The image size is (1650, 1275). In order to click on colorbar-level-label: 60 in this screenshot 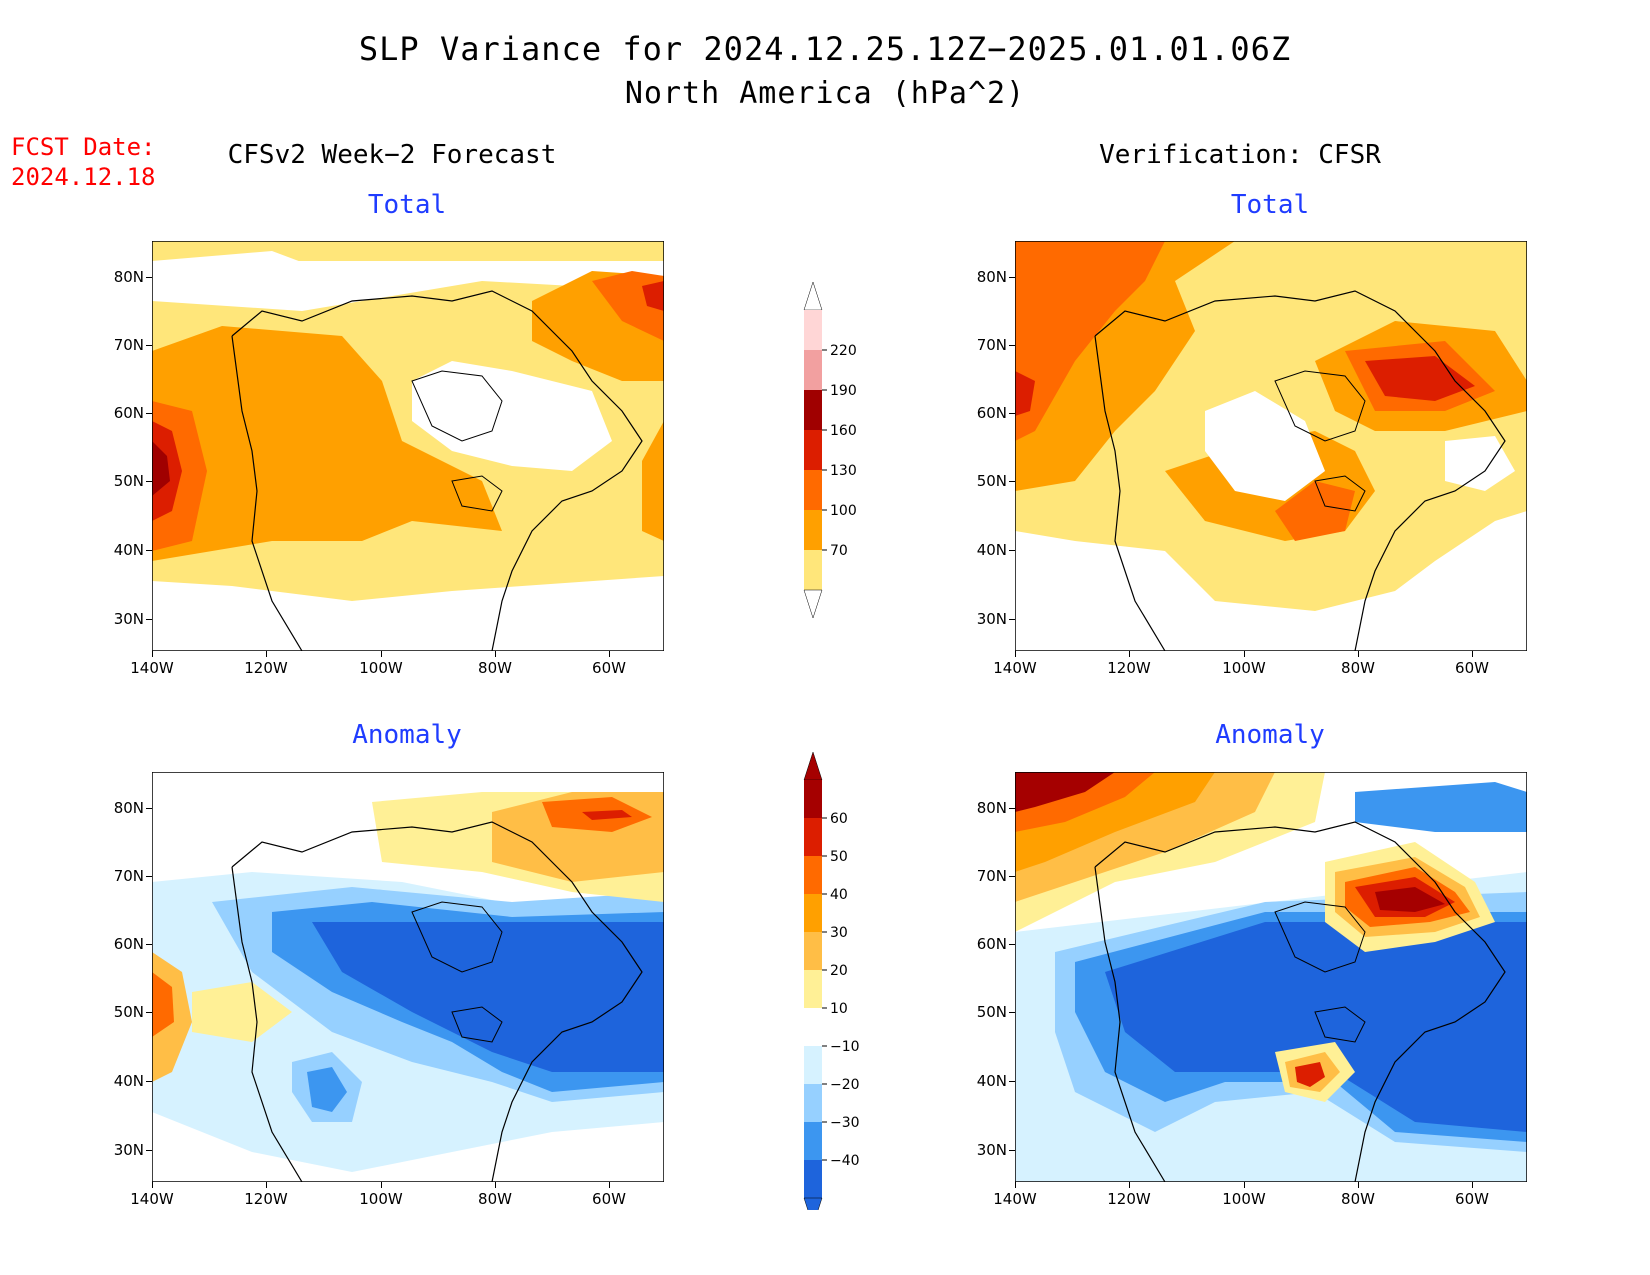, I will do `click(839, 819)`.